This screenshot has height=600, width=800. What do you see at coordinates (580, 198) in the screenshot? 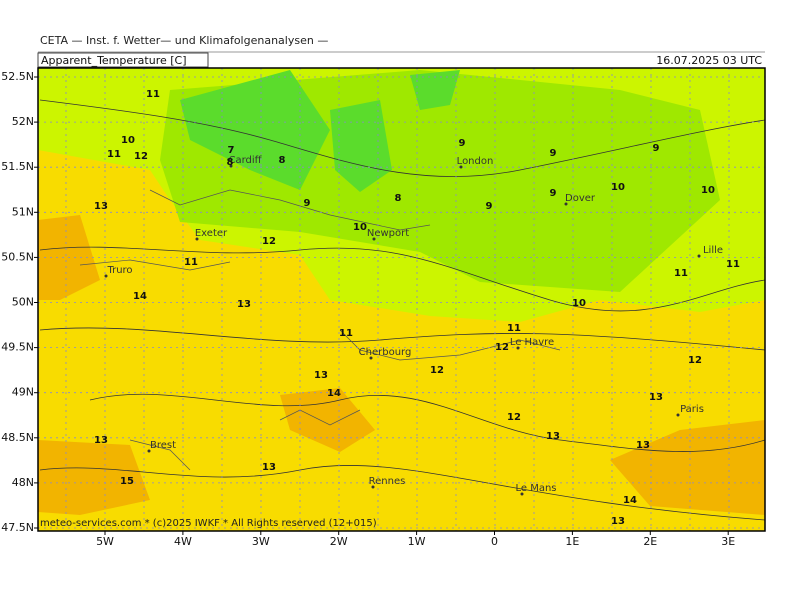
I see `city-label: Dover` at bounding box center [580, 198].